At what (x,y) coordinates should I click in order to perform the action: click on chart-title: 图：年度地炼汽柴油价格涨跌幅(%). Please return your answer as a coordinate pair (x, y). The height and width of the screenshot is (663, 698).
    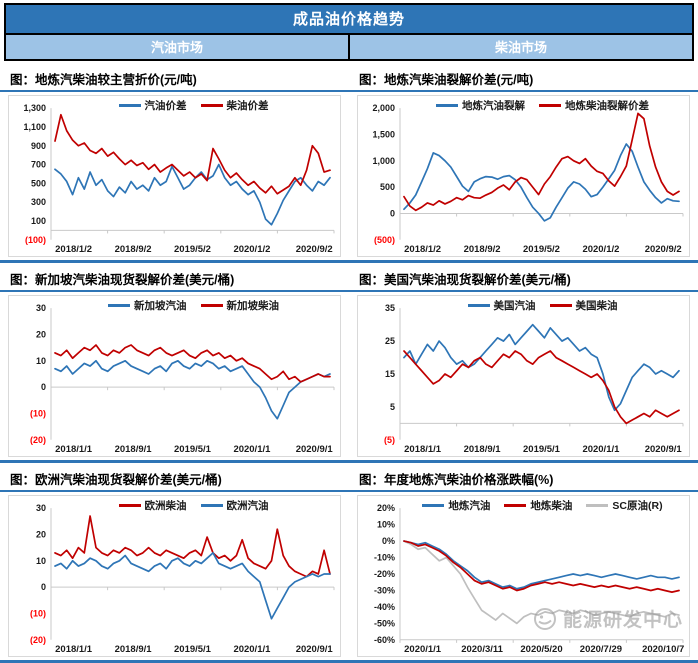
    Looking at the image, I should click on (523, 478).